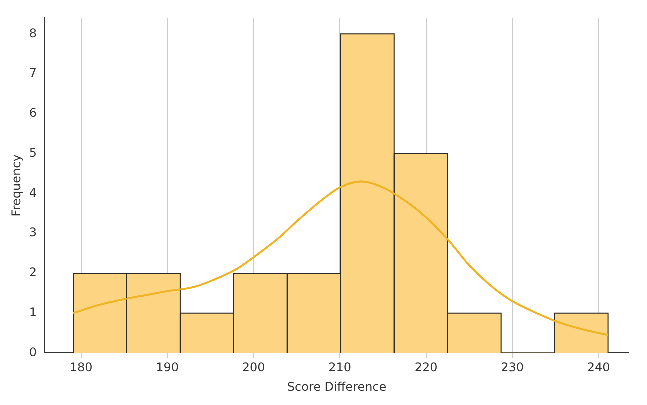  Describe the element at coordinates (512, 367) in the screenshot. I see `x-tick-label: 230` at that location.